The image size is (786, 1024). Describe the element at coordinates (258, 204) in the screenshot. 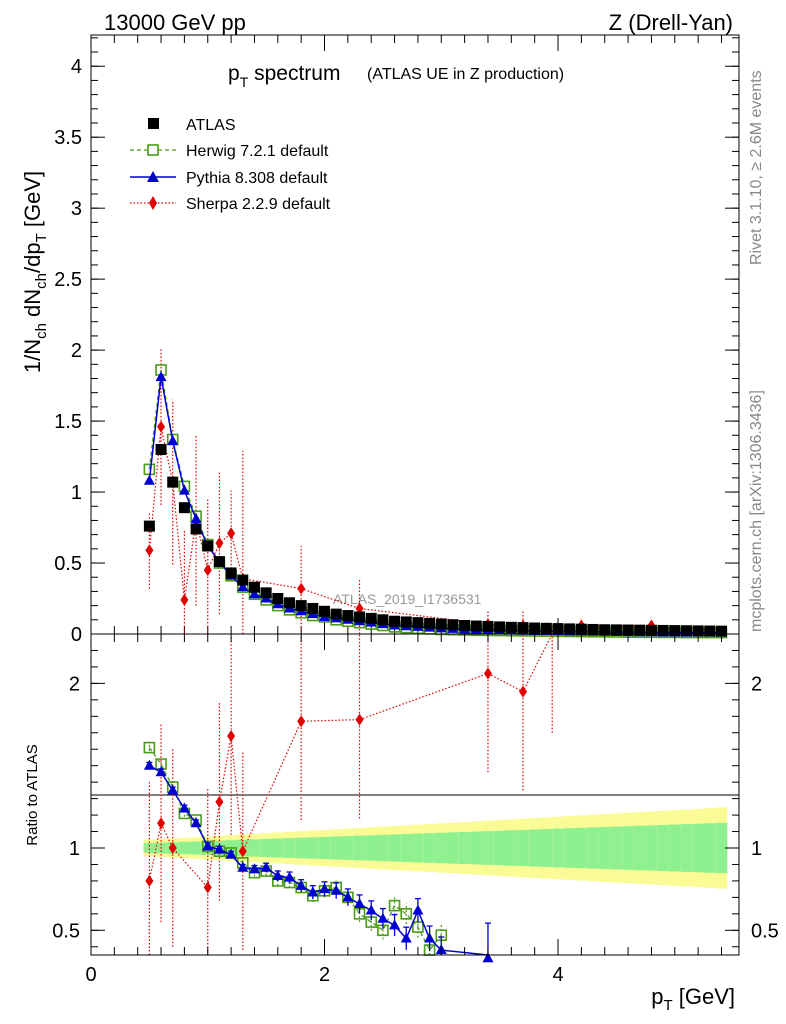

I see `legend-label-sherpa: Sherpa 2.2.9 default` at that location.